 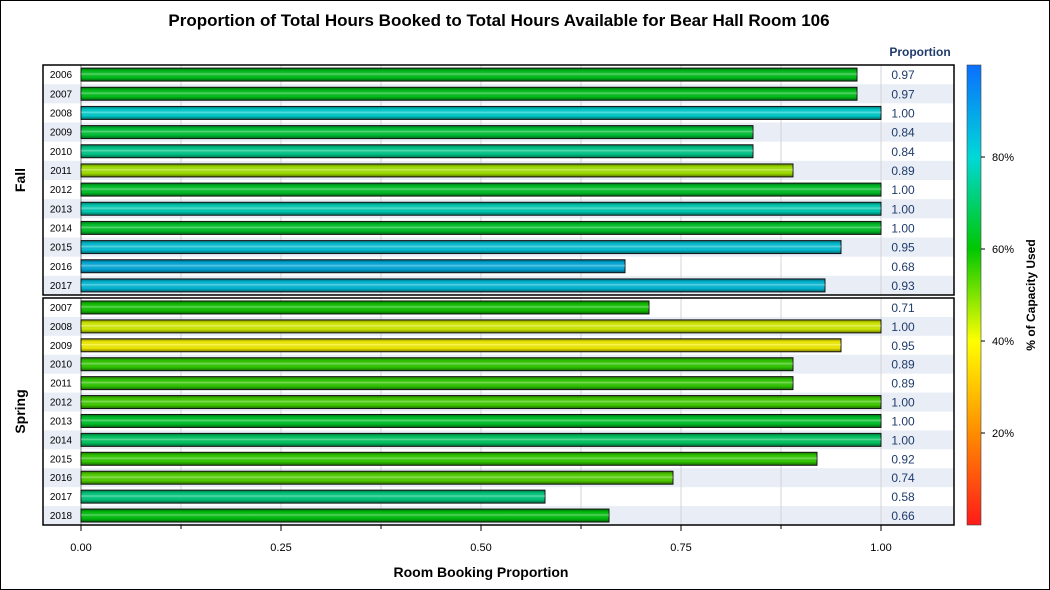 What do you see at coordinates (481, 572) in the screenshot?
I see `x-axis-title: Room Booking Proportion` at bounding box center [481, 572].